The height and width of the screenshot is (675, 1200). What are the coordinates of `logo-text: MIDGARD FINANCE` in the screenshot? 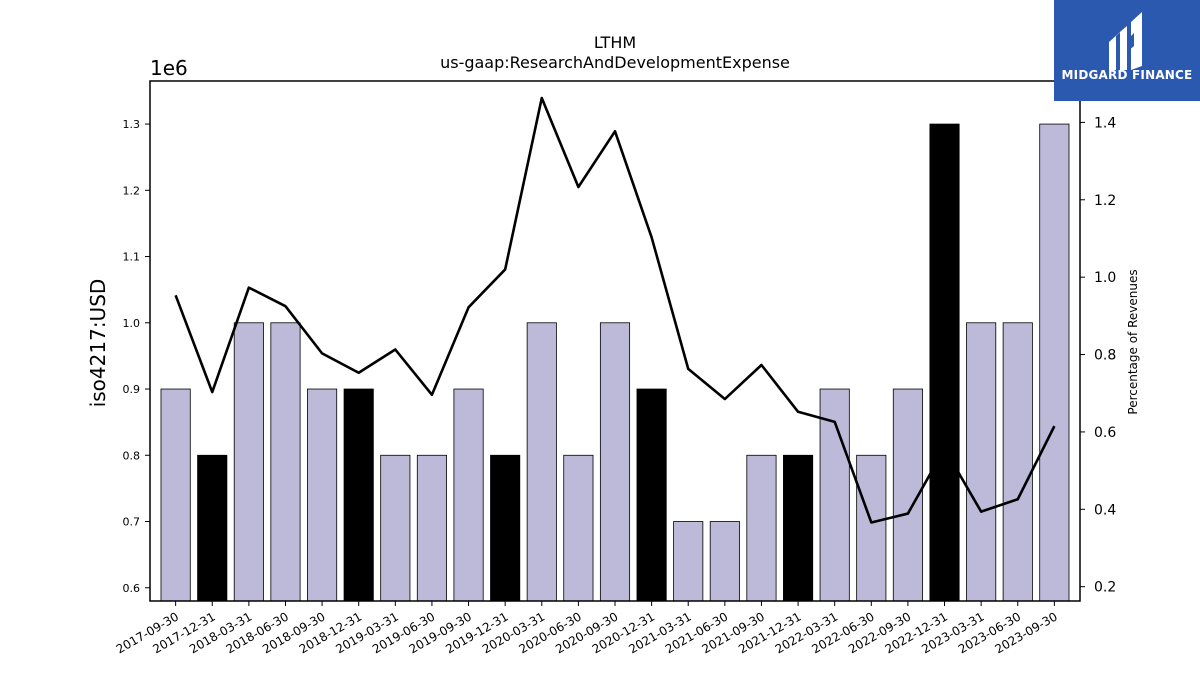 It's located at (1127, 75).